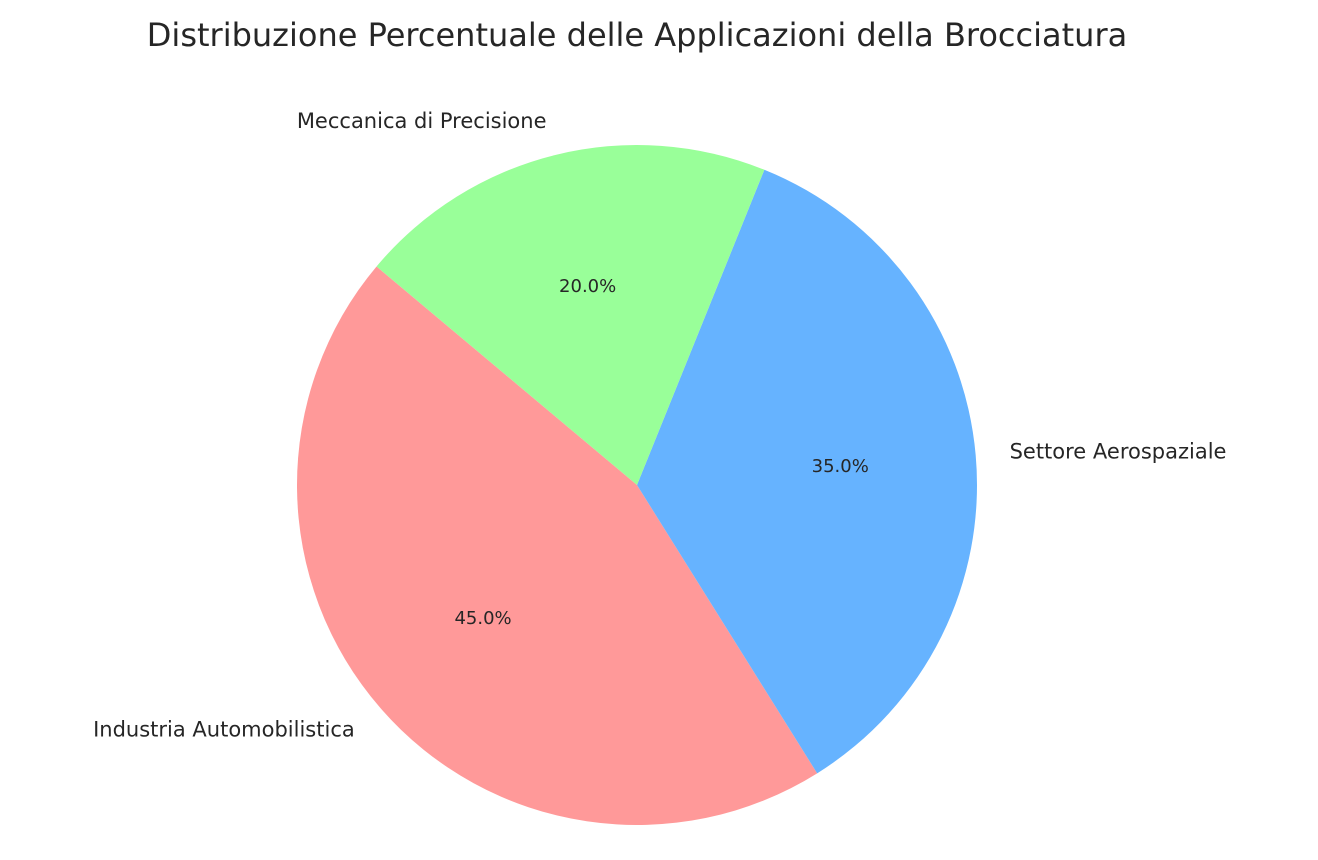 Image resolution: width=1318 pixels, height=860 pixels. I want to click on slice-label: Industria Automobilistica, so click(224, 729).